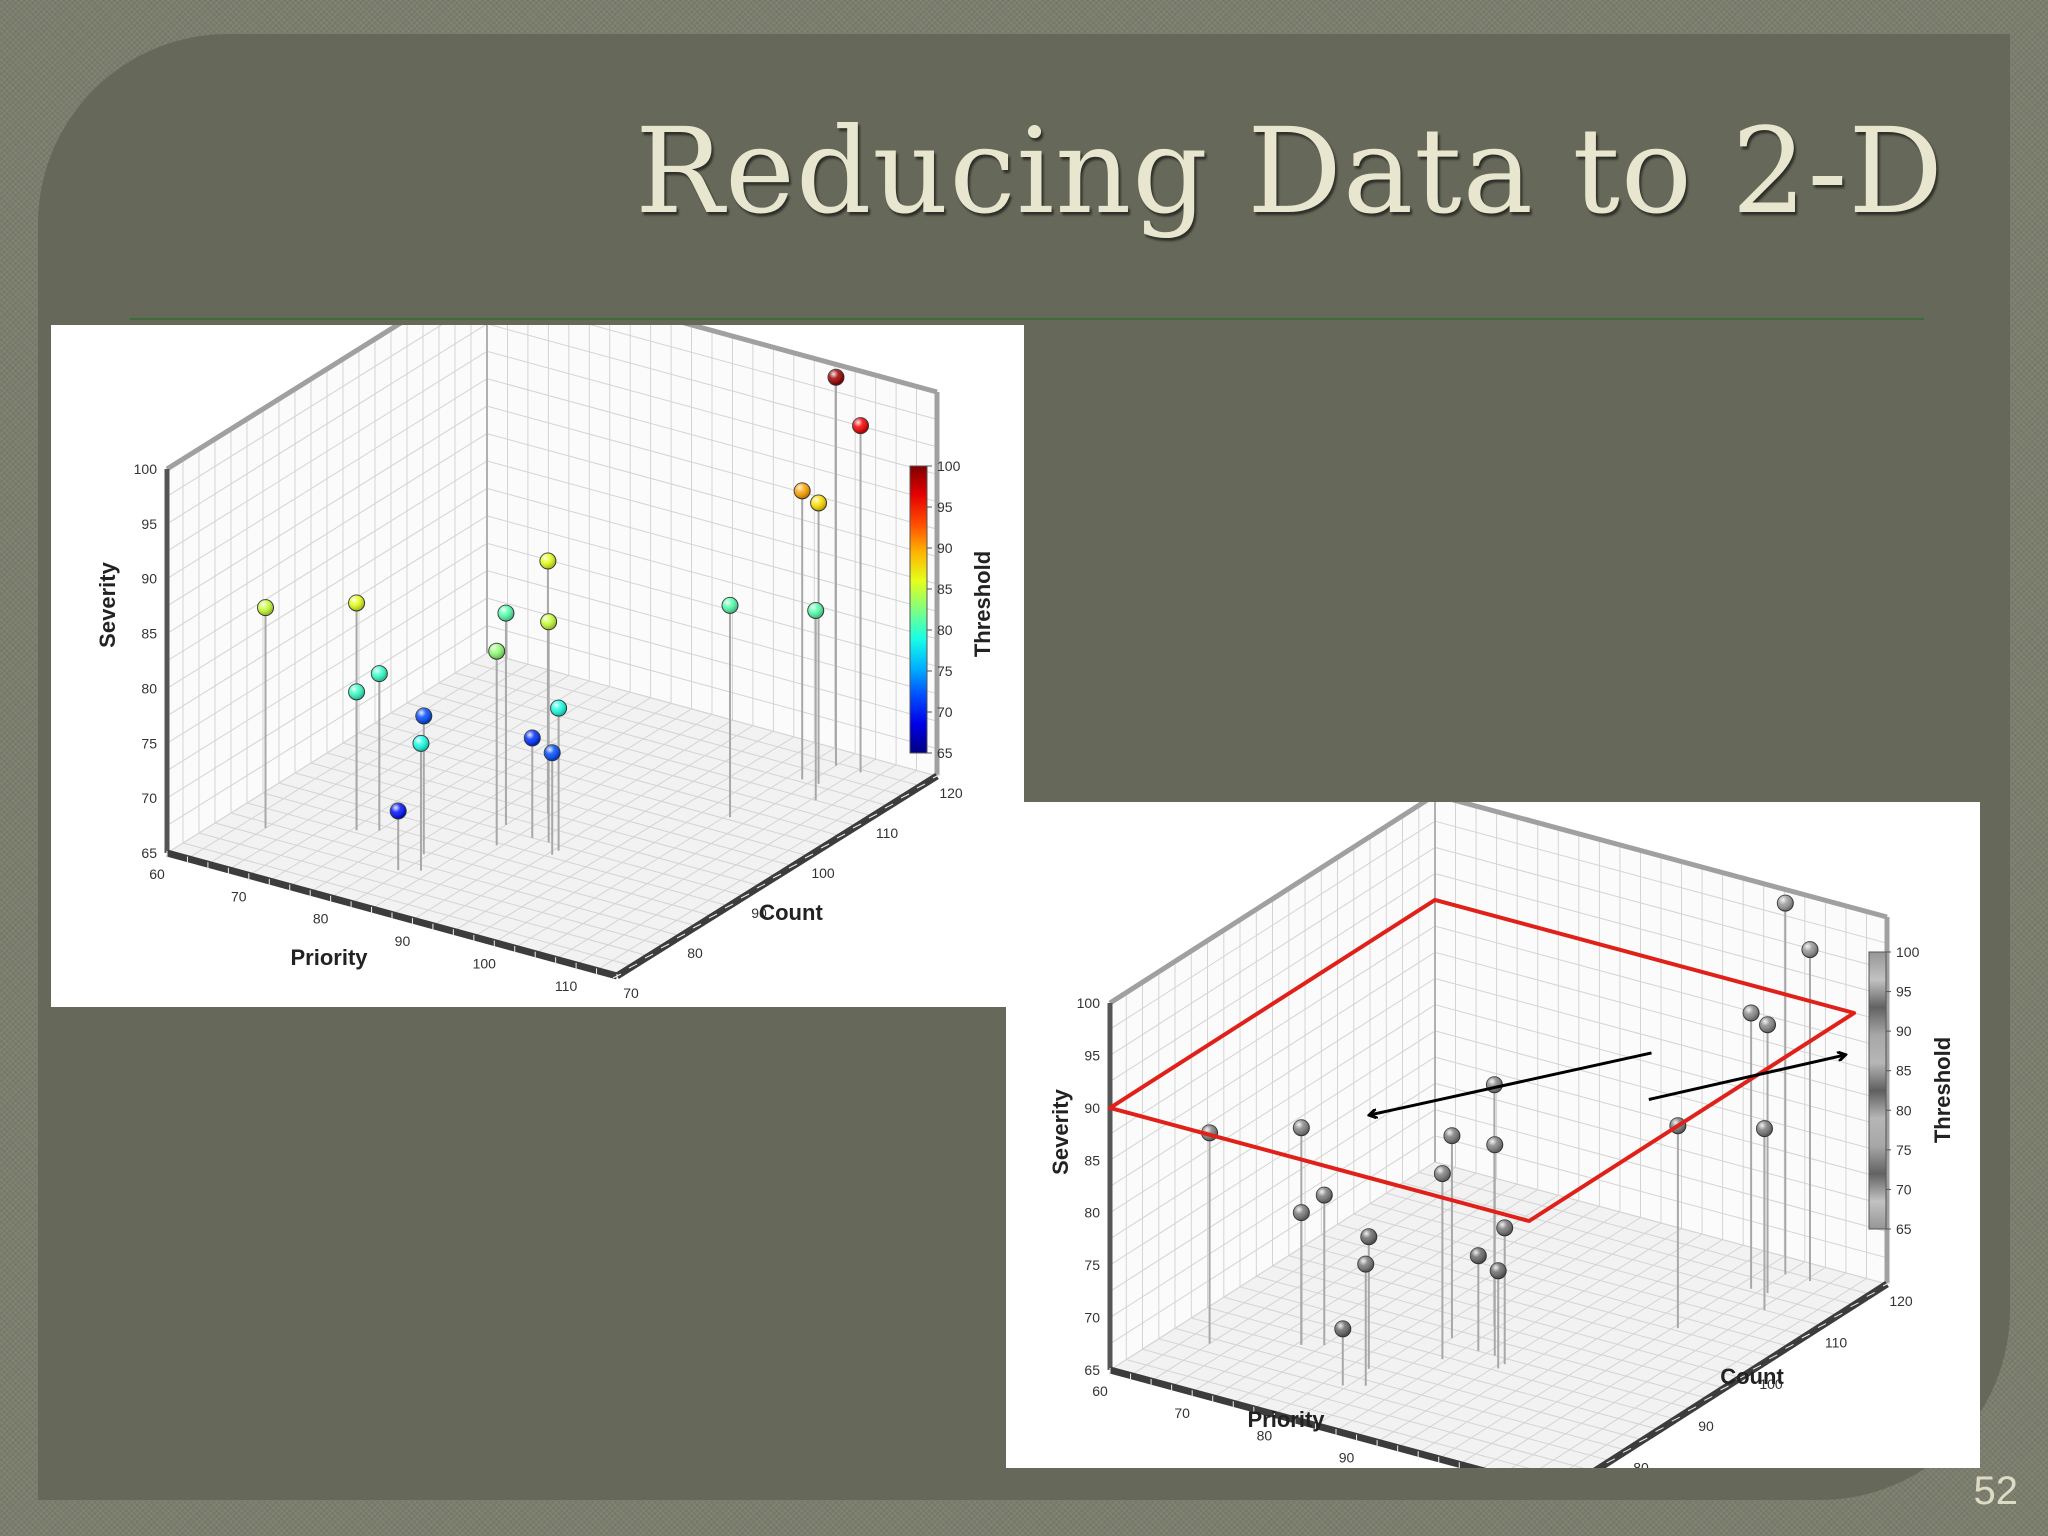  What do you see at coordinates (1877, 1090) in the screenshot?
I see `colorbar-gradient` at bounding box center [1877, 1090].